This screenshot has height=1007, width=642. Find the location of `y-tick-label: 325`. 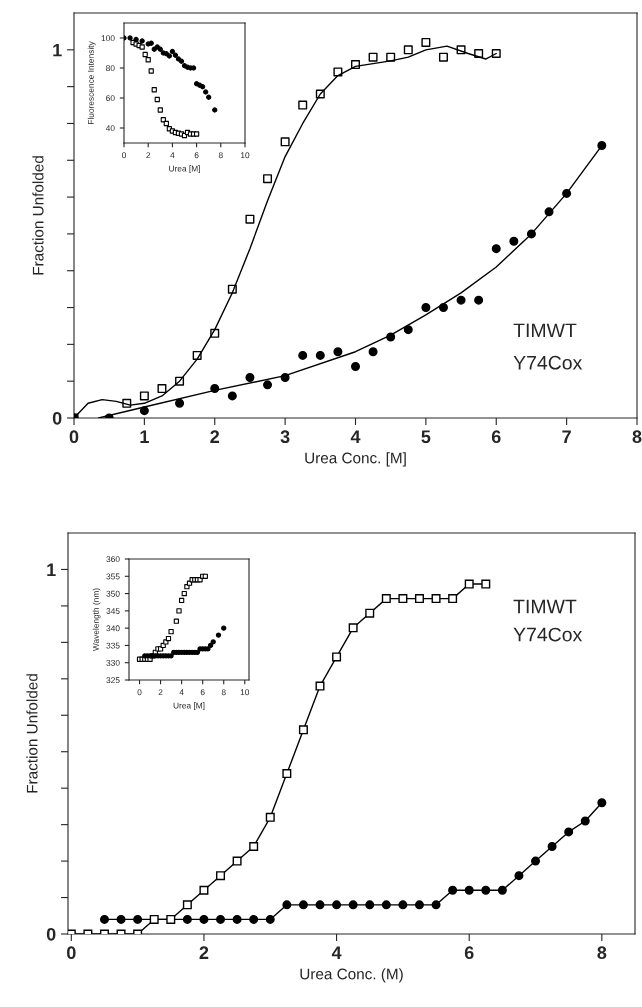

y-tick-label: 325 is located at coordinates (113, 680).